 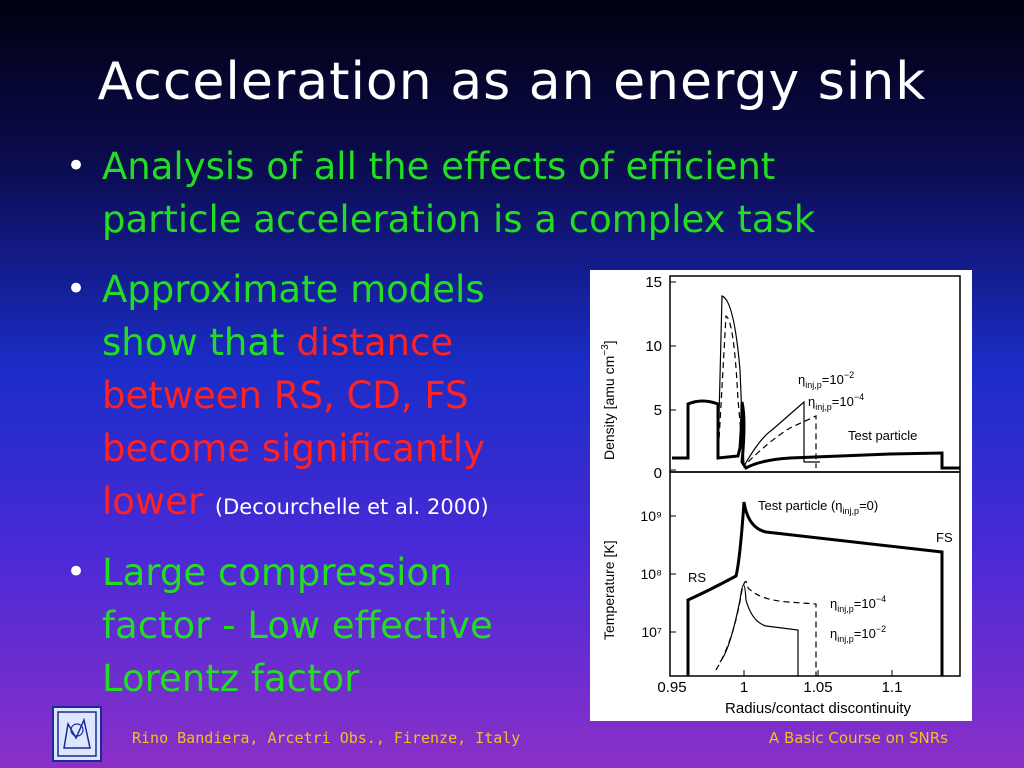 I want to click on bullet-1-line-1: Analysis of all the effects of efficient, so click(x=439, y=166).